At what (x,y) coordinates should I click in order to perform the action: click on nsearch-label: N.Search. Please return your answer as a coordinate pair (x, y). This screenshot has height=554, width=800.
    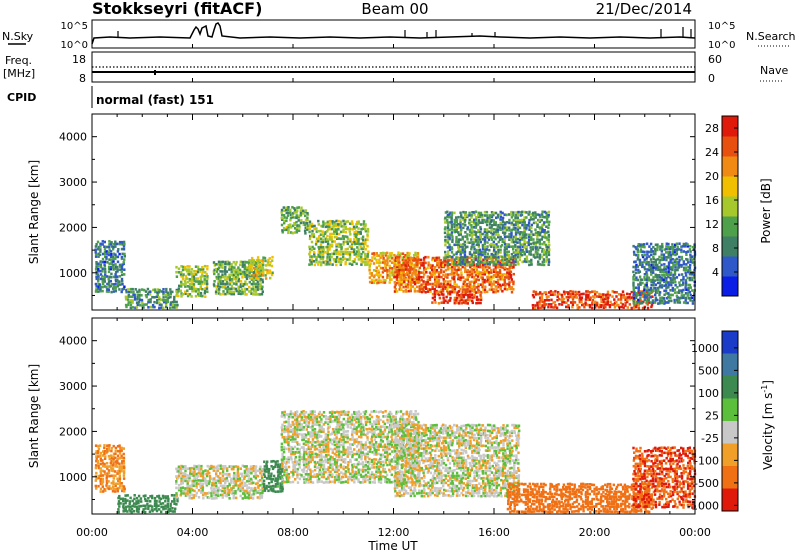
    Looking at the image, I should click on (771, 36).